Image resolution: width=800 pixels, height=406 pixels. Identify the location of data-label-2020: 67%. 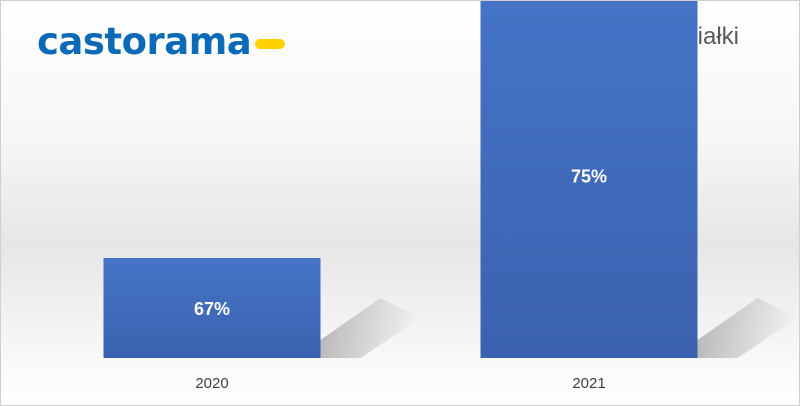
(212, 309).